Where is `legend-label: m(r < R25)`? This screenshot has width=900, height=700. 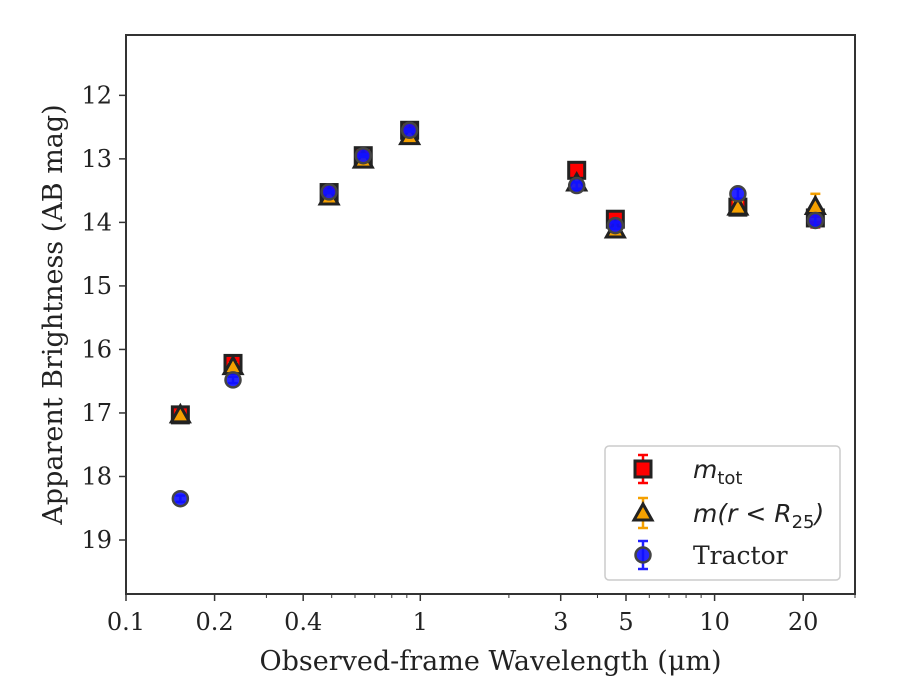 legend-label: m(r < R25) is located at coordinates (758, 516).